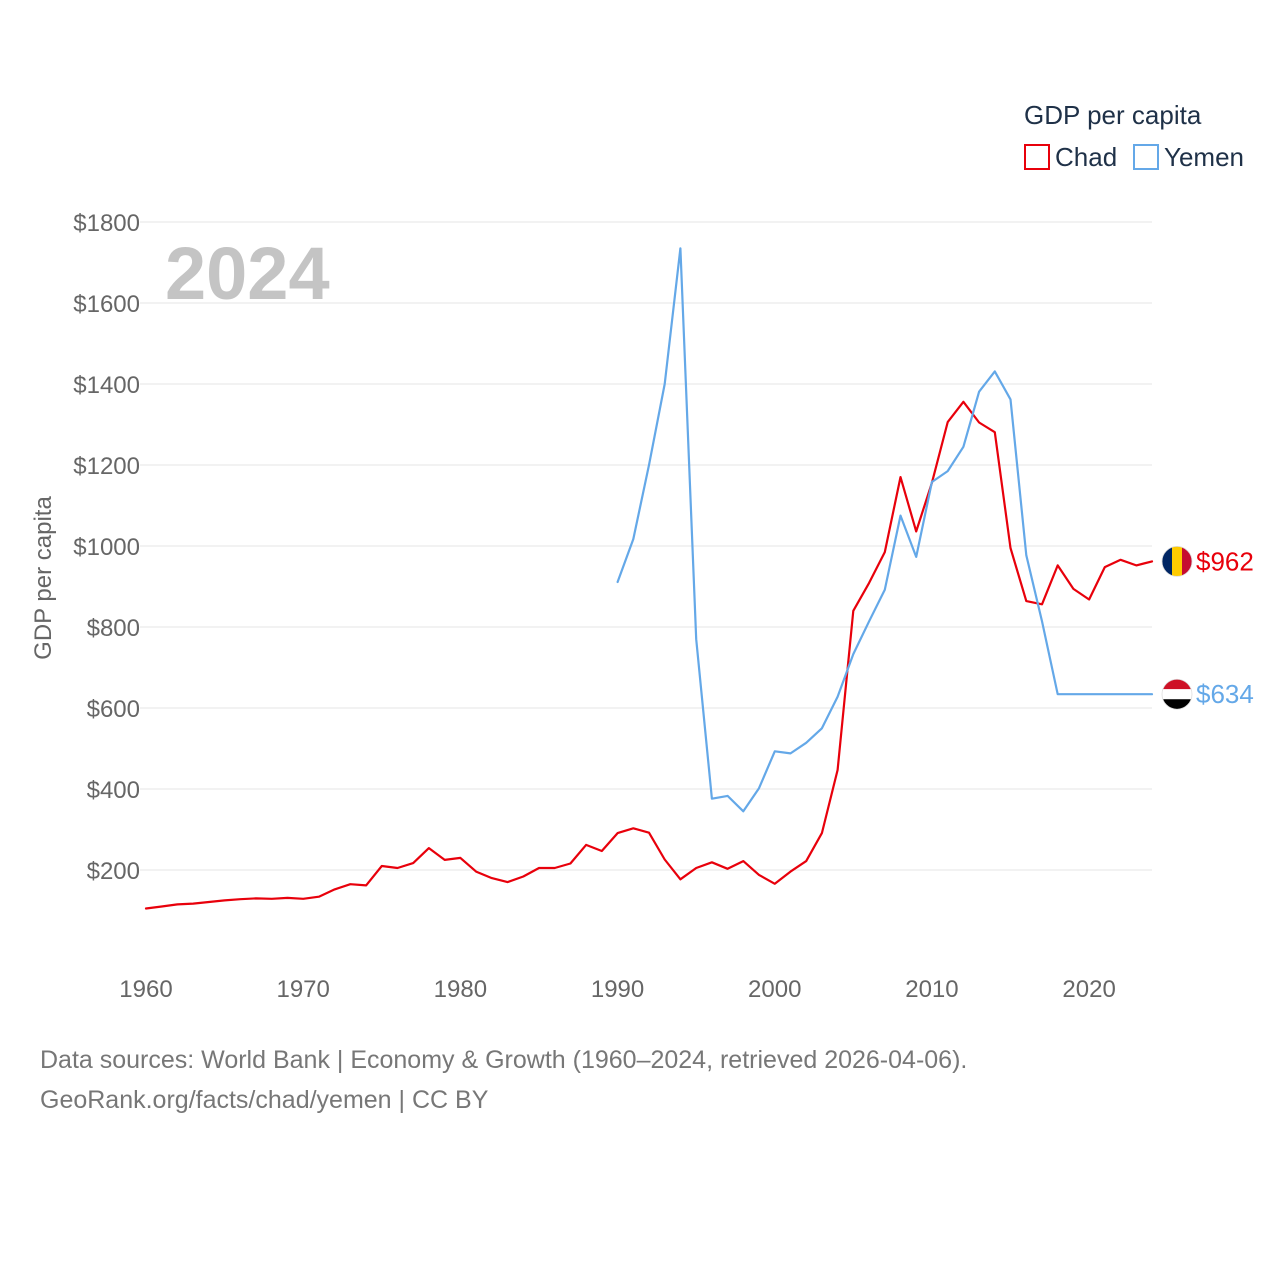 The image size is (1280, 1280). I want to click on end-value-label-yemen: $634, so click(1225, 694).